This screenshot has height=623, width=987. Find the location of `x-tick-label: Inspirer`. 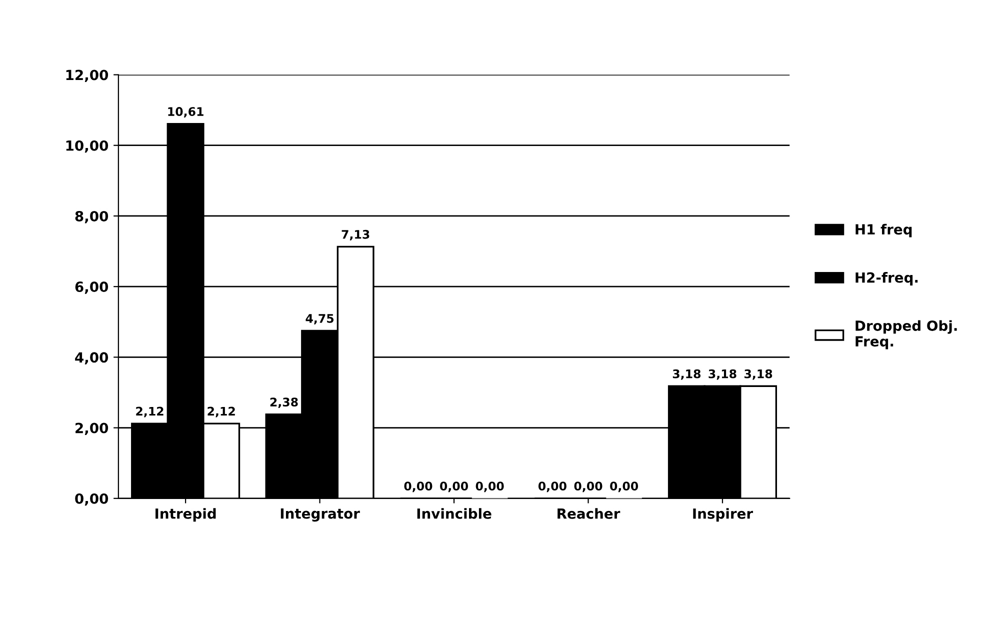

x-tick-label: Inspirer is located at coordinates (723, 515).